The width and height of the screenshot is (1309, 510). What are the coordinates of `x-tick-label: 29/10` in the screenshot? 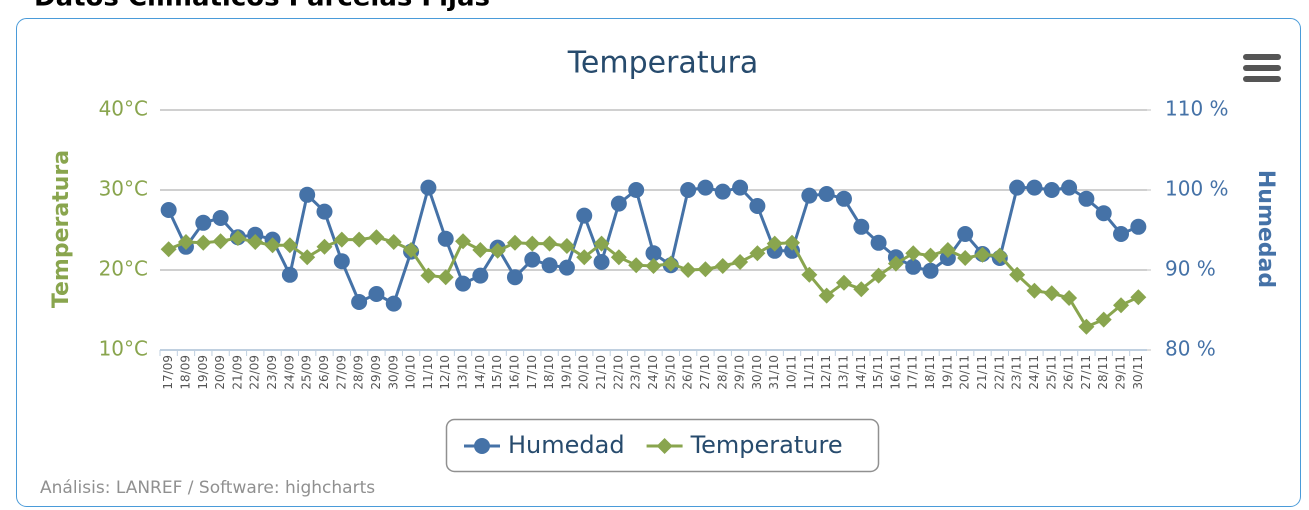 It's located at (740, 372).